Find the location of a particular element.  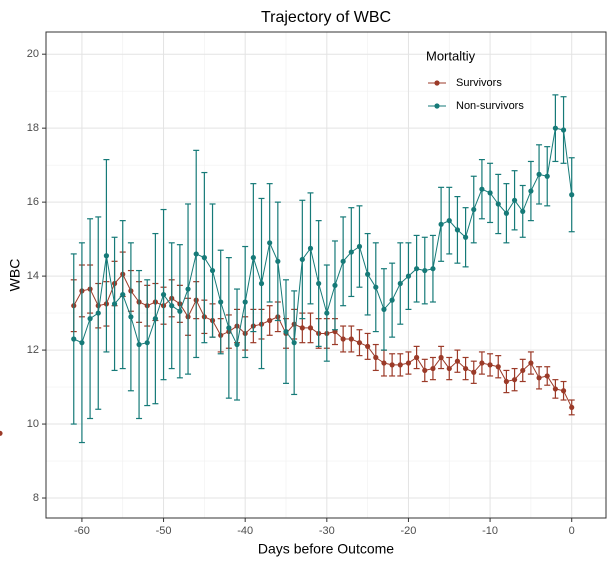

y-tick-label: 10 is located at coordinates (33, 424).